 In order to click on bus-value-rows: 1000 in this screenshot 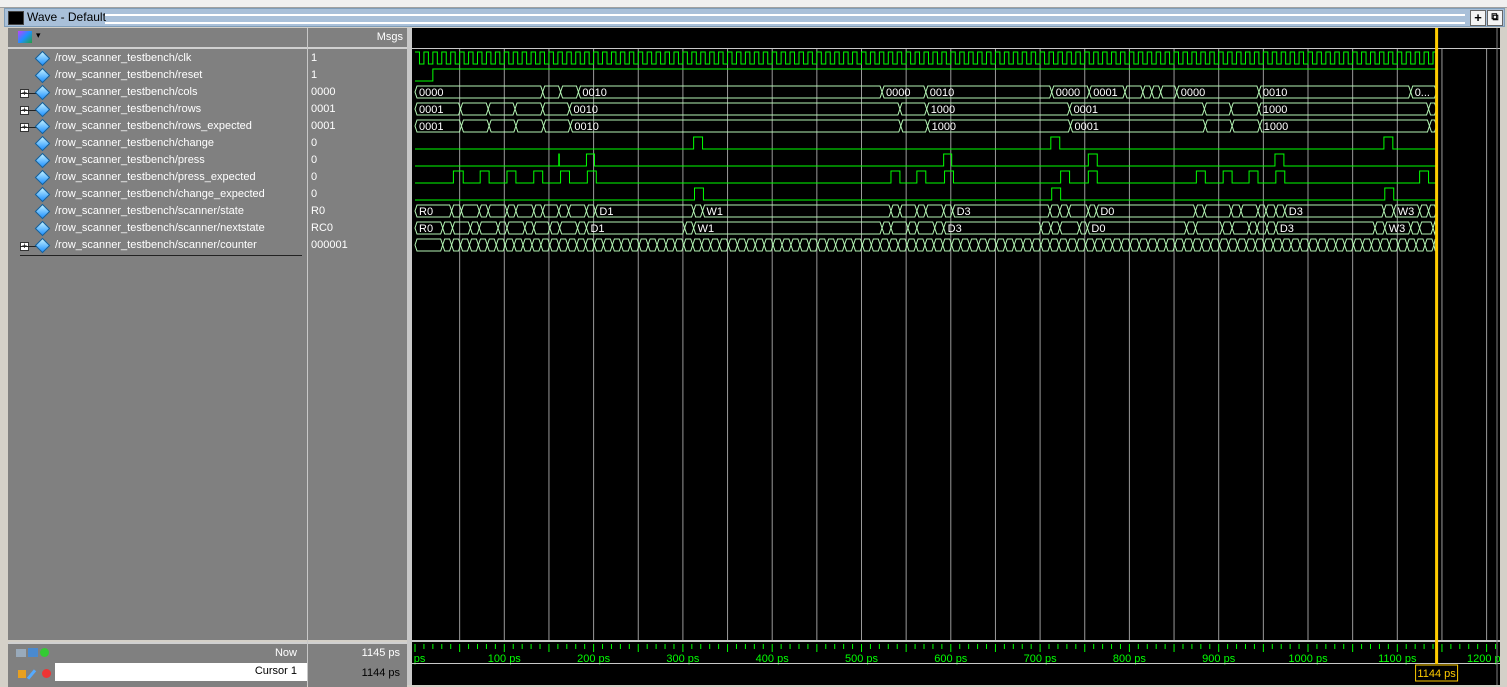, I will do `click(943, 110)`.